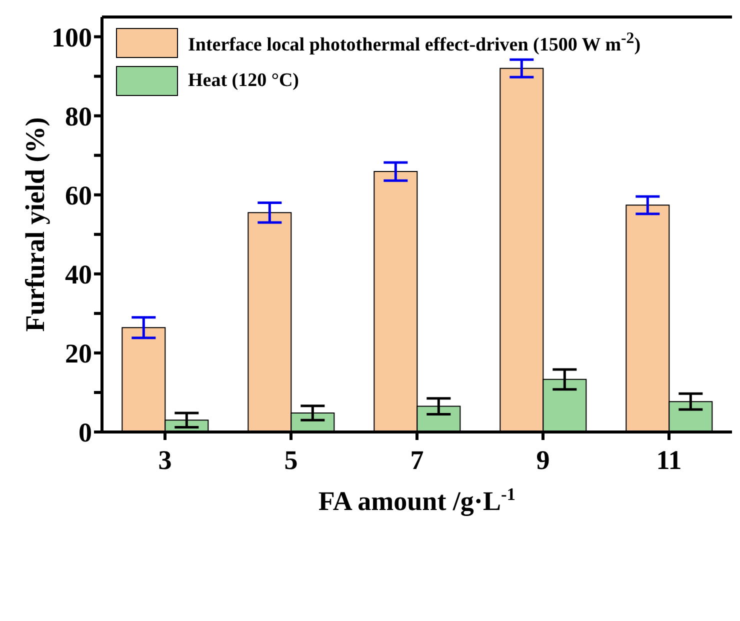  What do you see at coordinates (78, 195) in the screenshot?
I see `y-tick-label: 60` at bounding box center [78, 195].